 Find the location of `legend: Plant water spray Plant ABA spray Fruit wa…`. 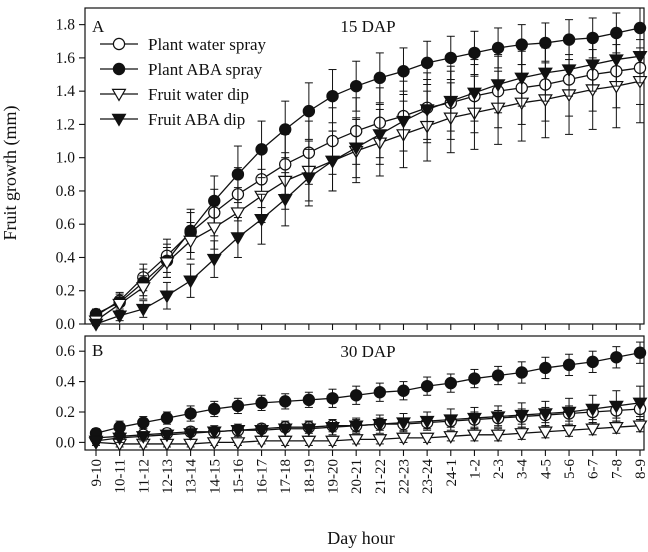

legend: Plant water spray Plant ABA spray Fruit wa… is located at coordinates (183, 82).